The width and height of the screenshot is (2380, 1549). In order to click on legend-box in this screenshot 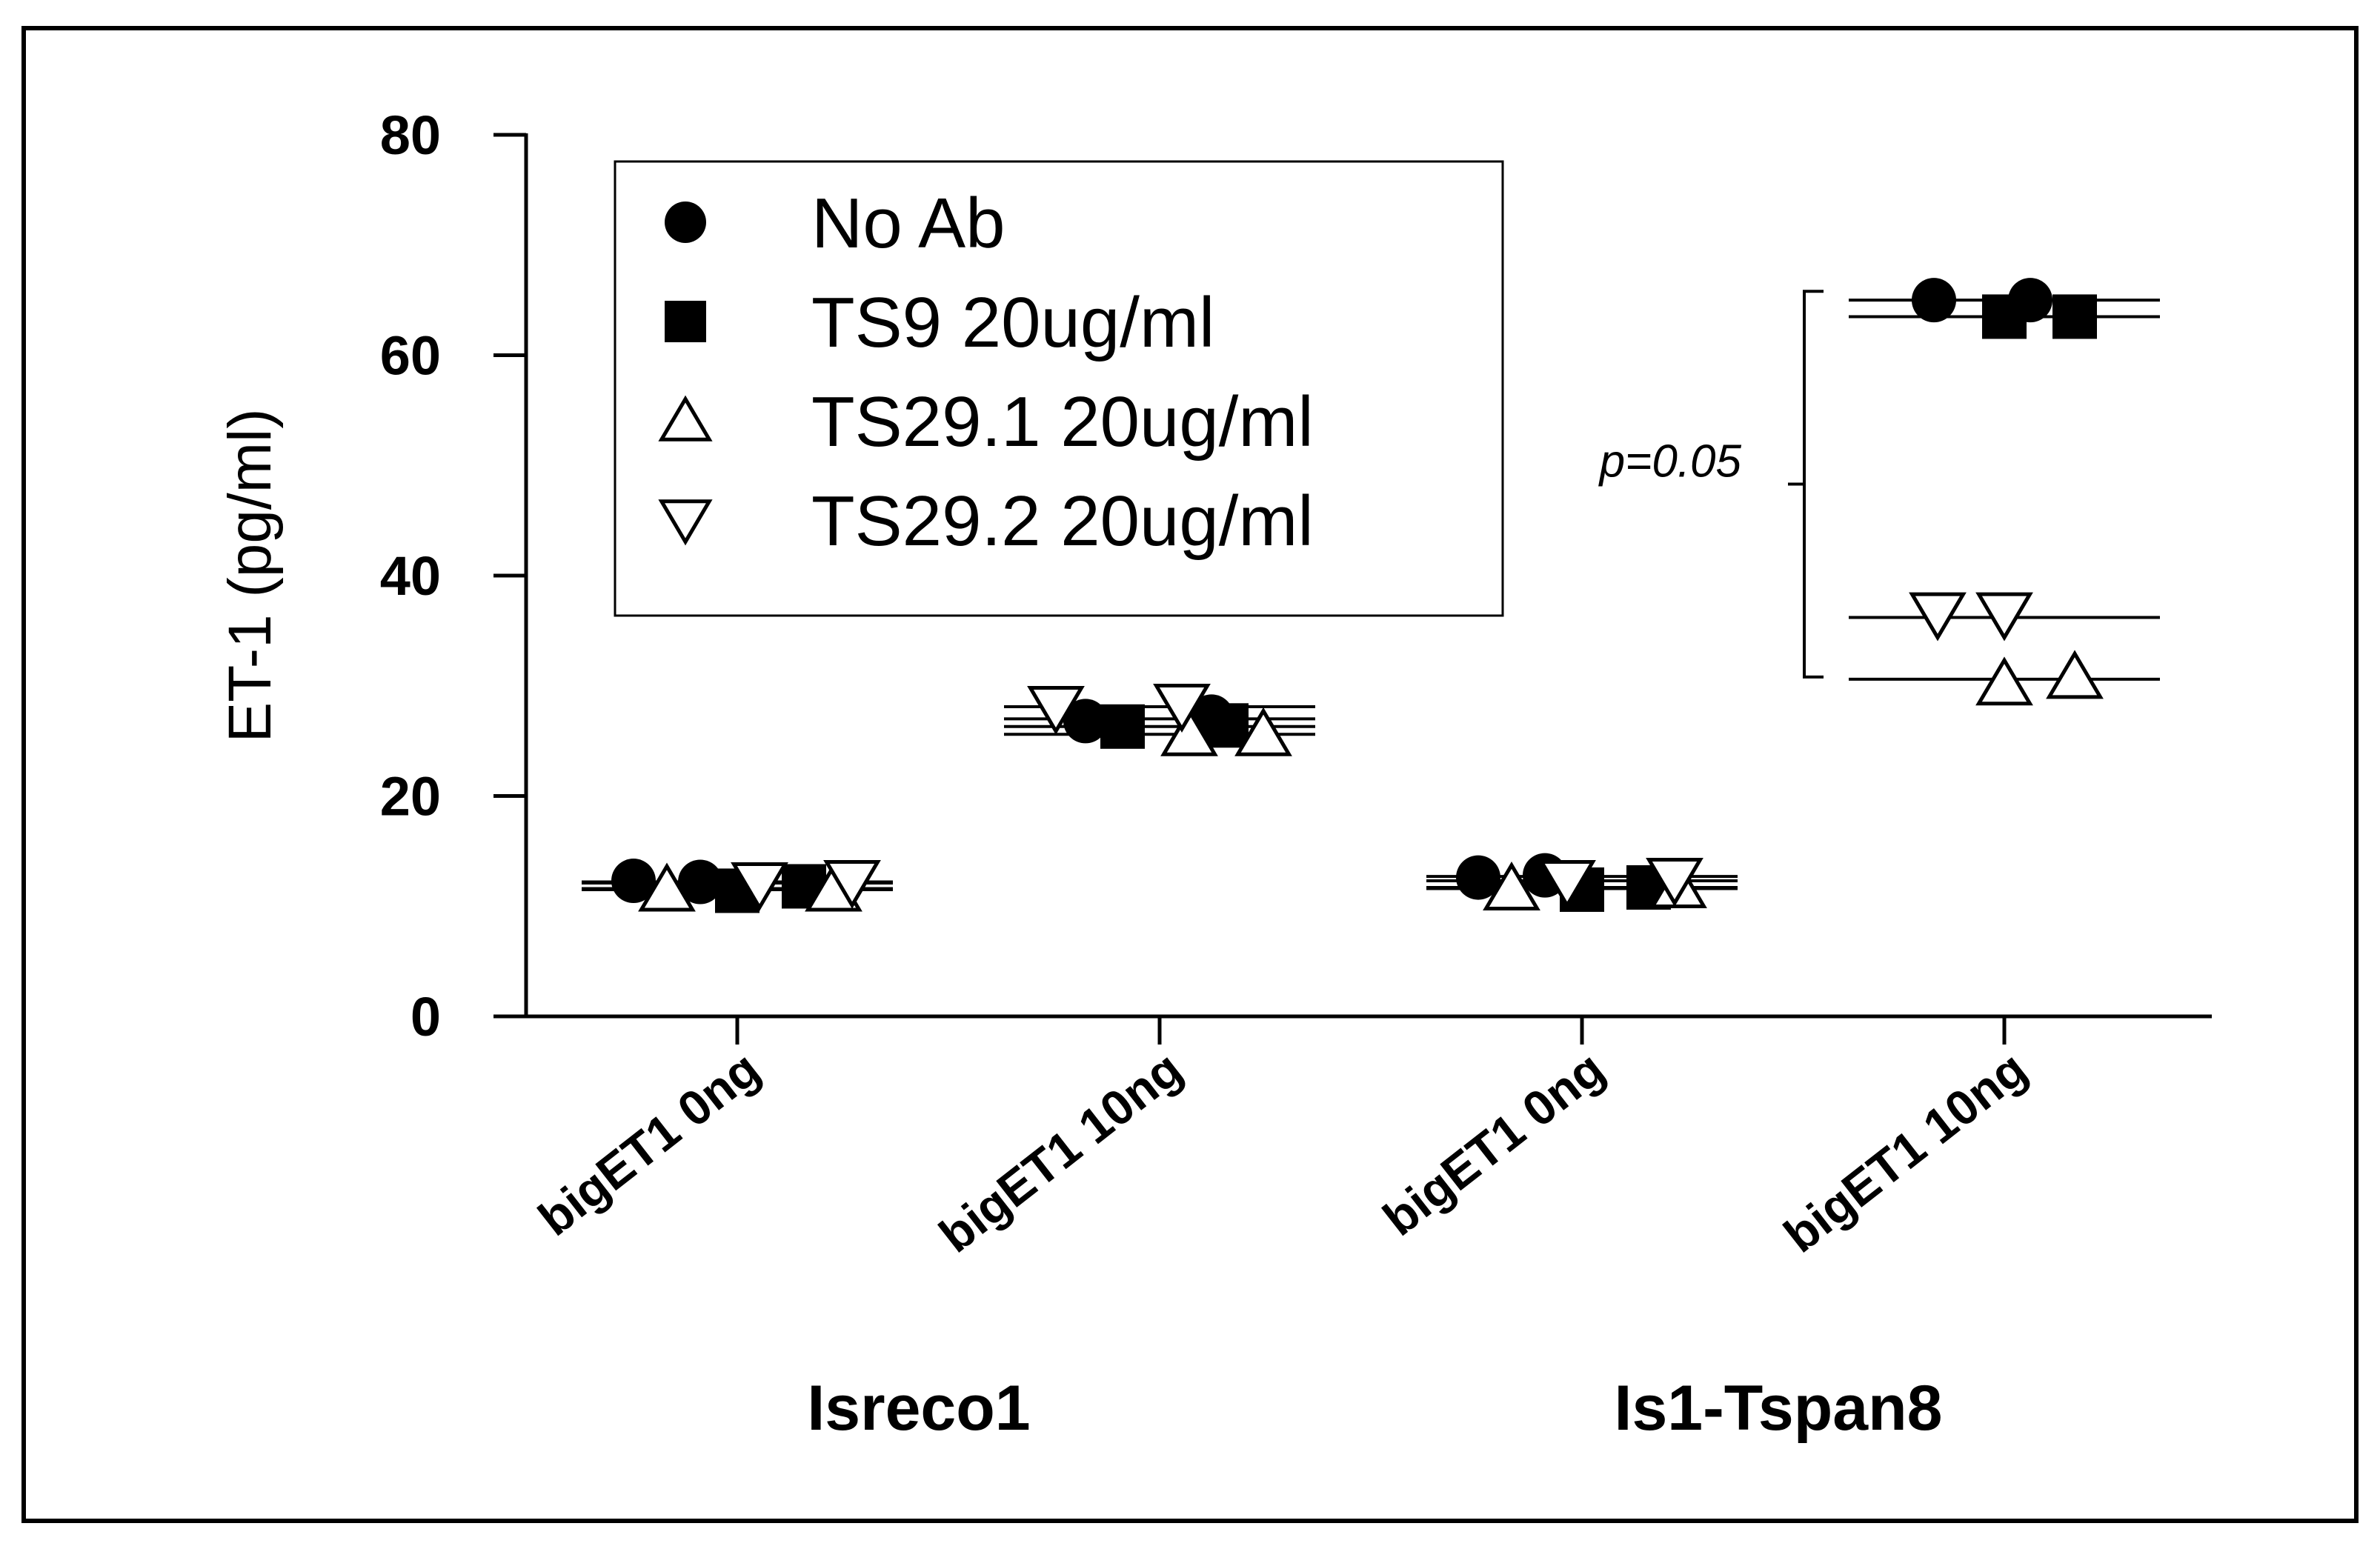, I will do `click(1059, 388)`.